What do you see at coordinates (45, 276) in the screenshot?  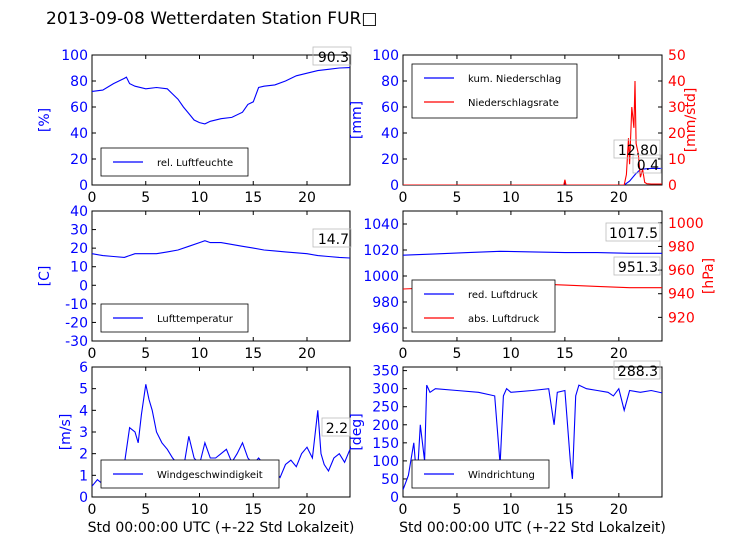 I see `y-axis-label: [C]` at bounding box center [45, 276].